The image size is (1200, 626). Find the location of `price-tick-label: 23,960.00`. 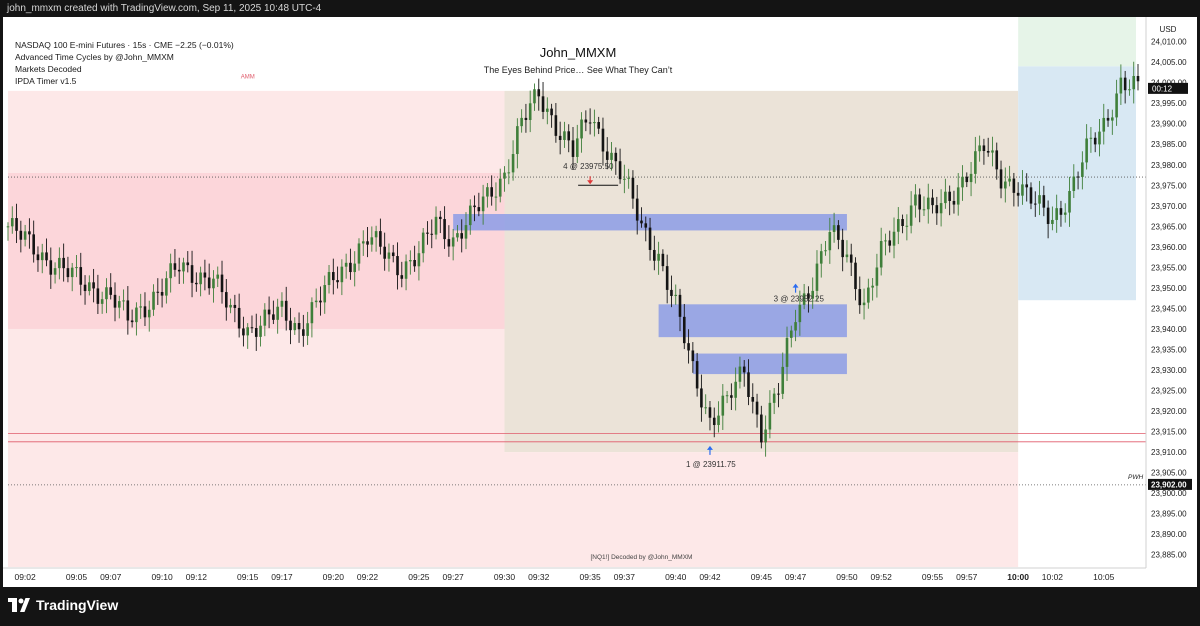

price-tick-label: 23,960.00 is located at coordinates (1169, 247).